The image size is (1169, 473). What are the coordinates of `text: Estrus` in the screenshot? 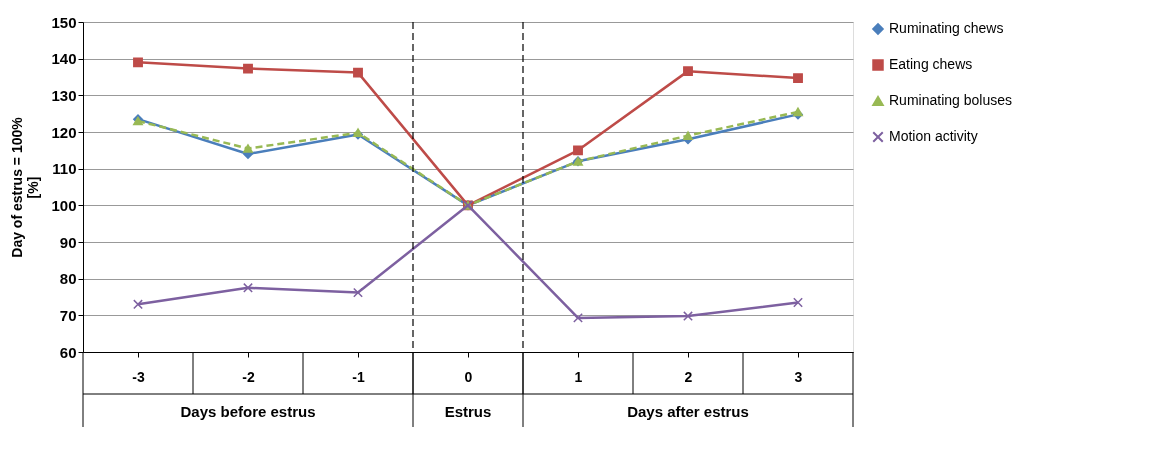 It's located at (468, 411).